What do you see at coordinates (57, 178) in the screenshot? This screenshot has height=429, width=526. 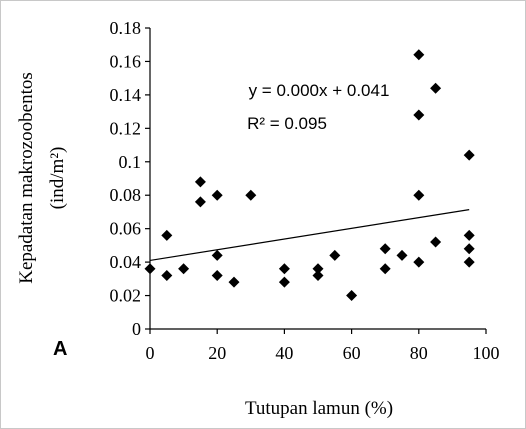 I see `y-axis-unit: (ind/m²)` at bounding box center [57, 178].